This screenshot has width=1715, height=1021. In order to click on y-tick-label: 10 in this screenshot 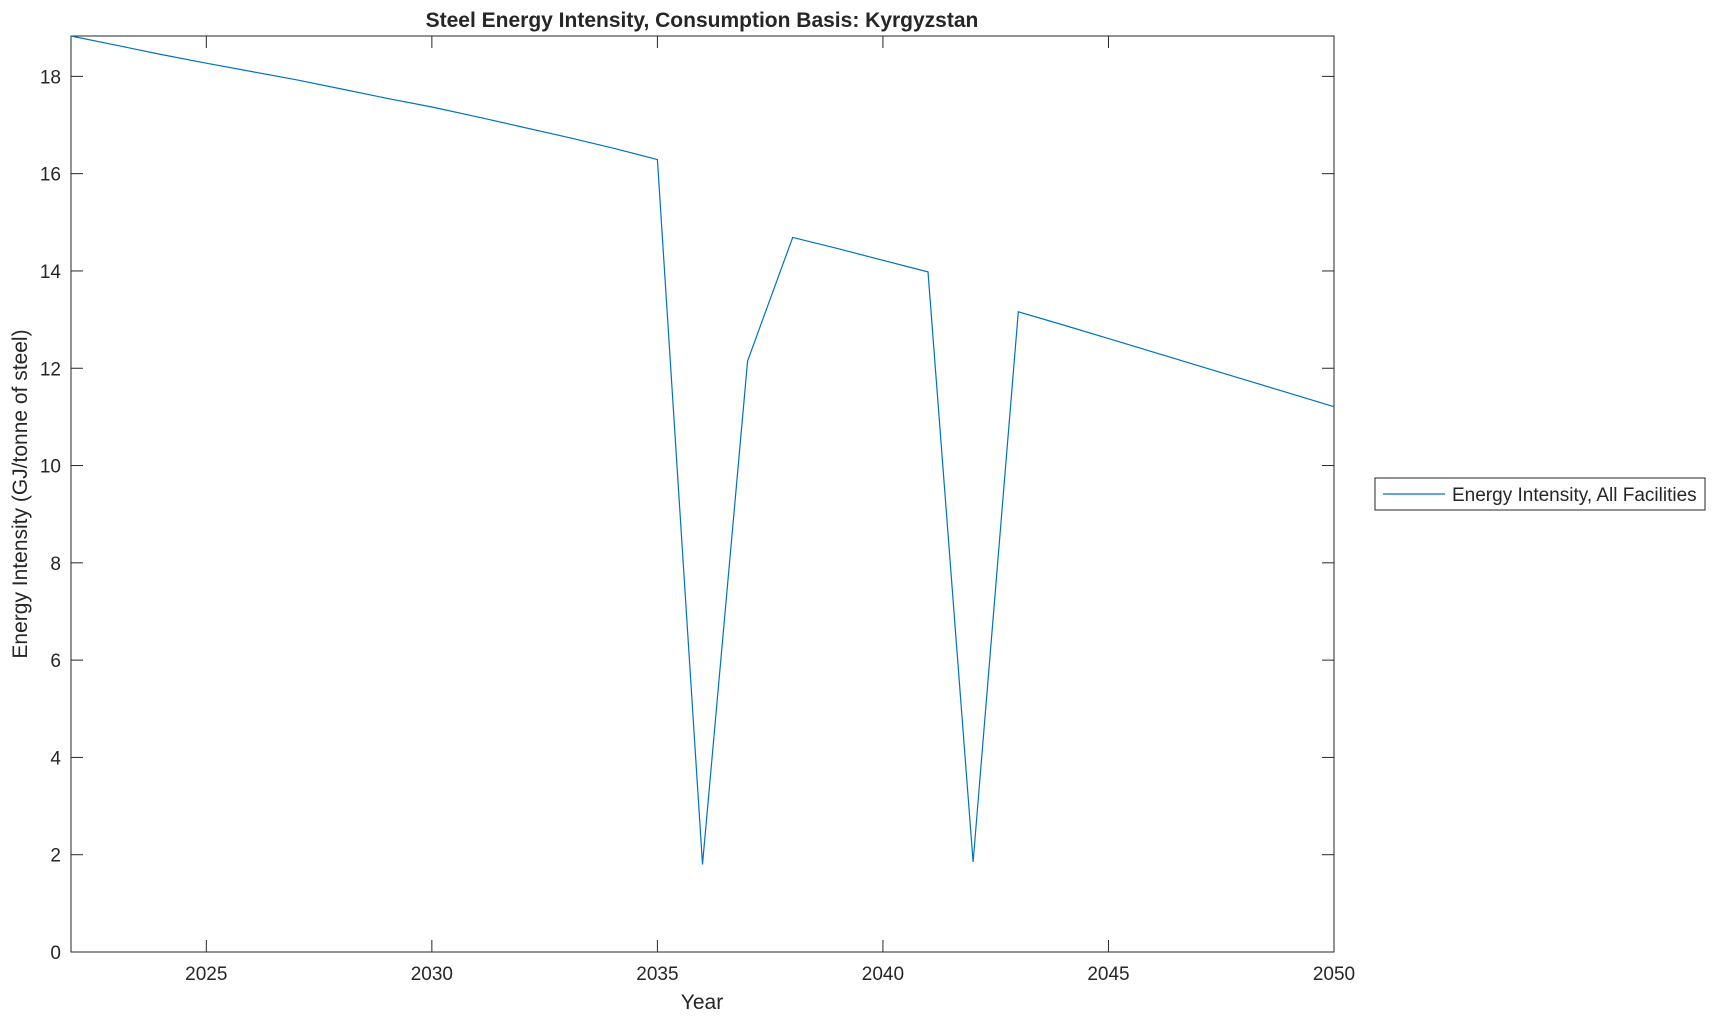, I will do `click(50, 467)`.